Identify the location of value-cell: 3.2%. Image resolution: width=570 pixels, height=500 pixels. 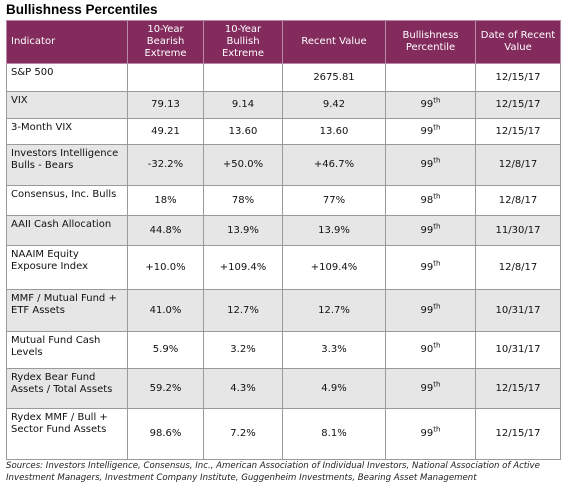
(243, 350).